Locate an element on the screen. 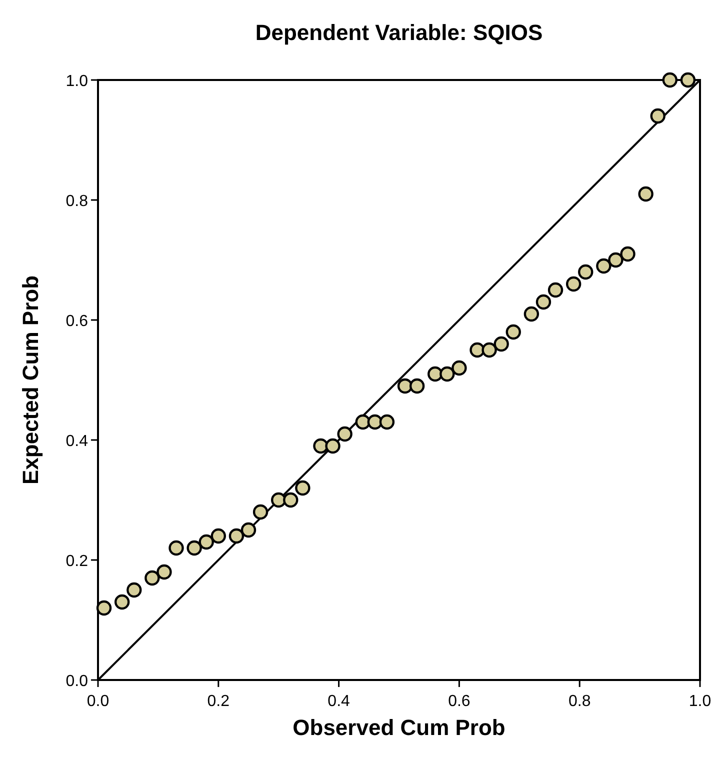 This screenshot has height=762, width=715. x-tick-label: 0.4 is located at coordinates (339, 701).